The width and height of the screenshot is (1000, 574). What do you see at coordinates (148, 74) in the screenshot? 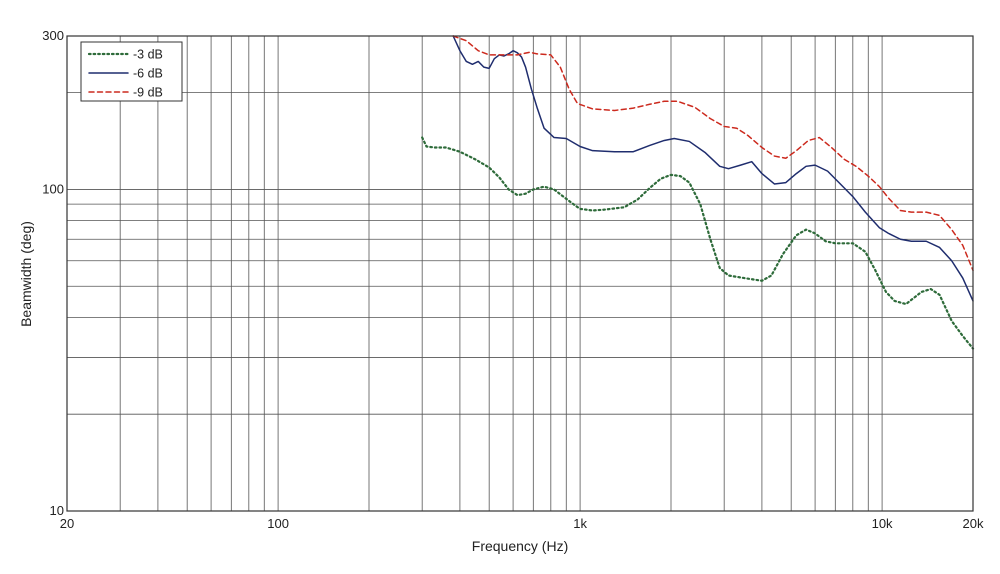
I see `legend-label-2: -6 dB` at bounding box center [148, 74].